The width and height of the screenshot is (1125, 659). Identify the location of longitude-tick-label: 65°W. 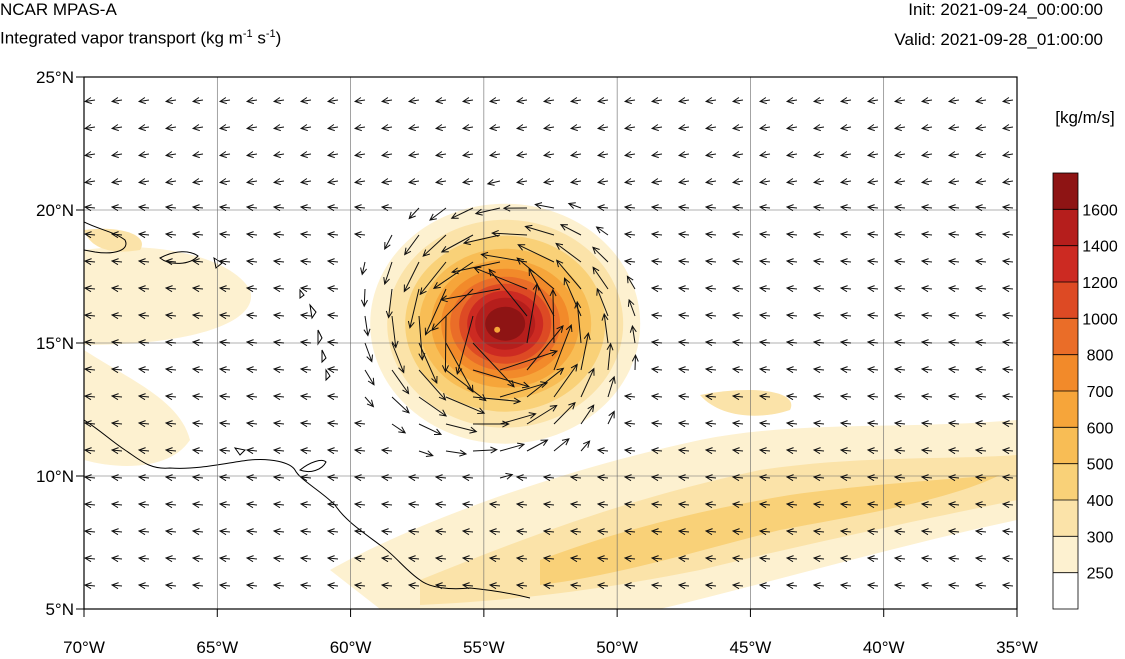
(217, 647).